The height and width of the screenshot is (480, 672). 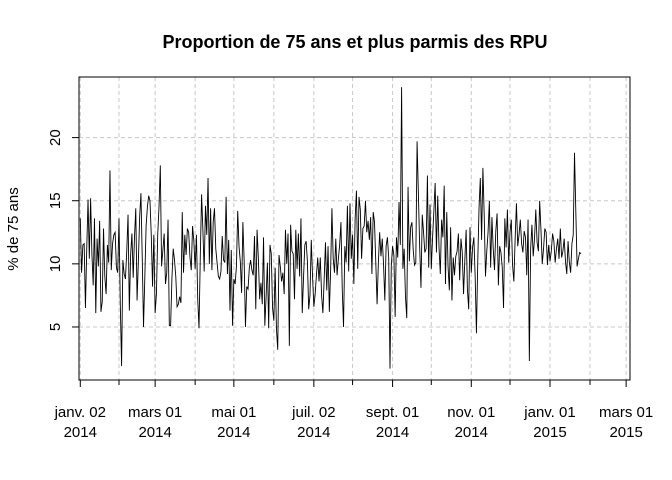 What do you see at coordinates (63, 230) in the screenshot?
I see `y-axis: 5 10 15 20` at bounding box center [63, 230].